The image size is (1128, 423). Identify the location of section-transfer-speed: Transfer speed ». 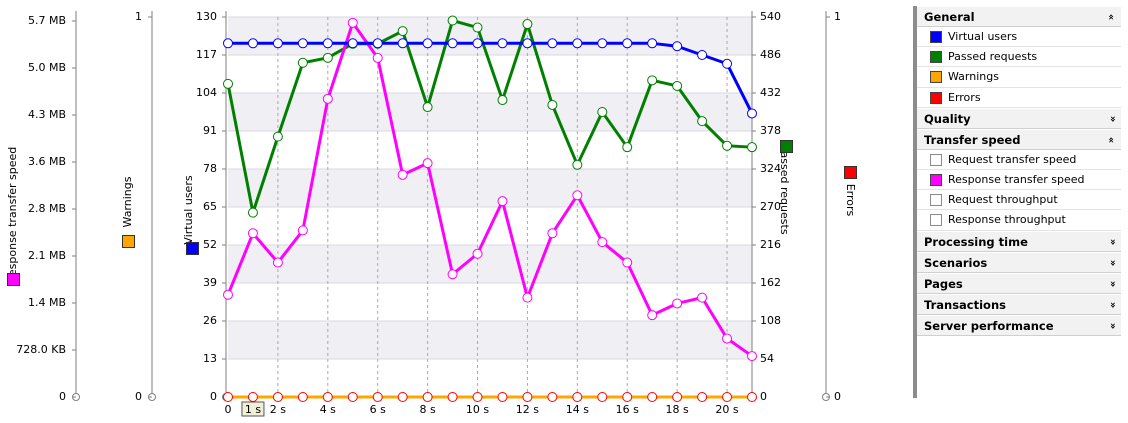
(1019, 139).